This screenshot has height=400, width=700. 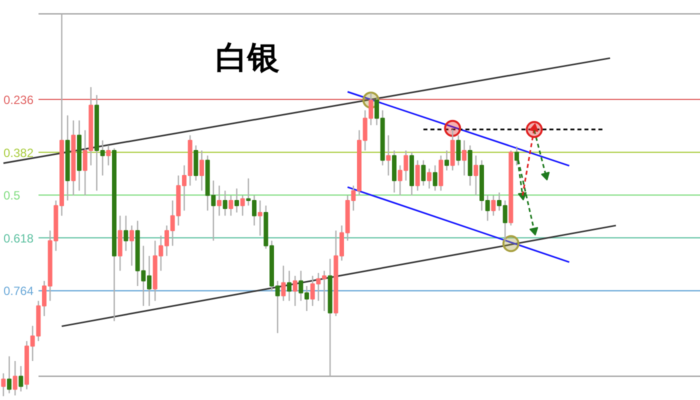 I want to click on y-tick-label: 0.764, so click(x=19, y=291).